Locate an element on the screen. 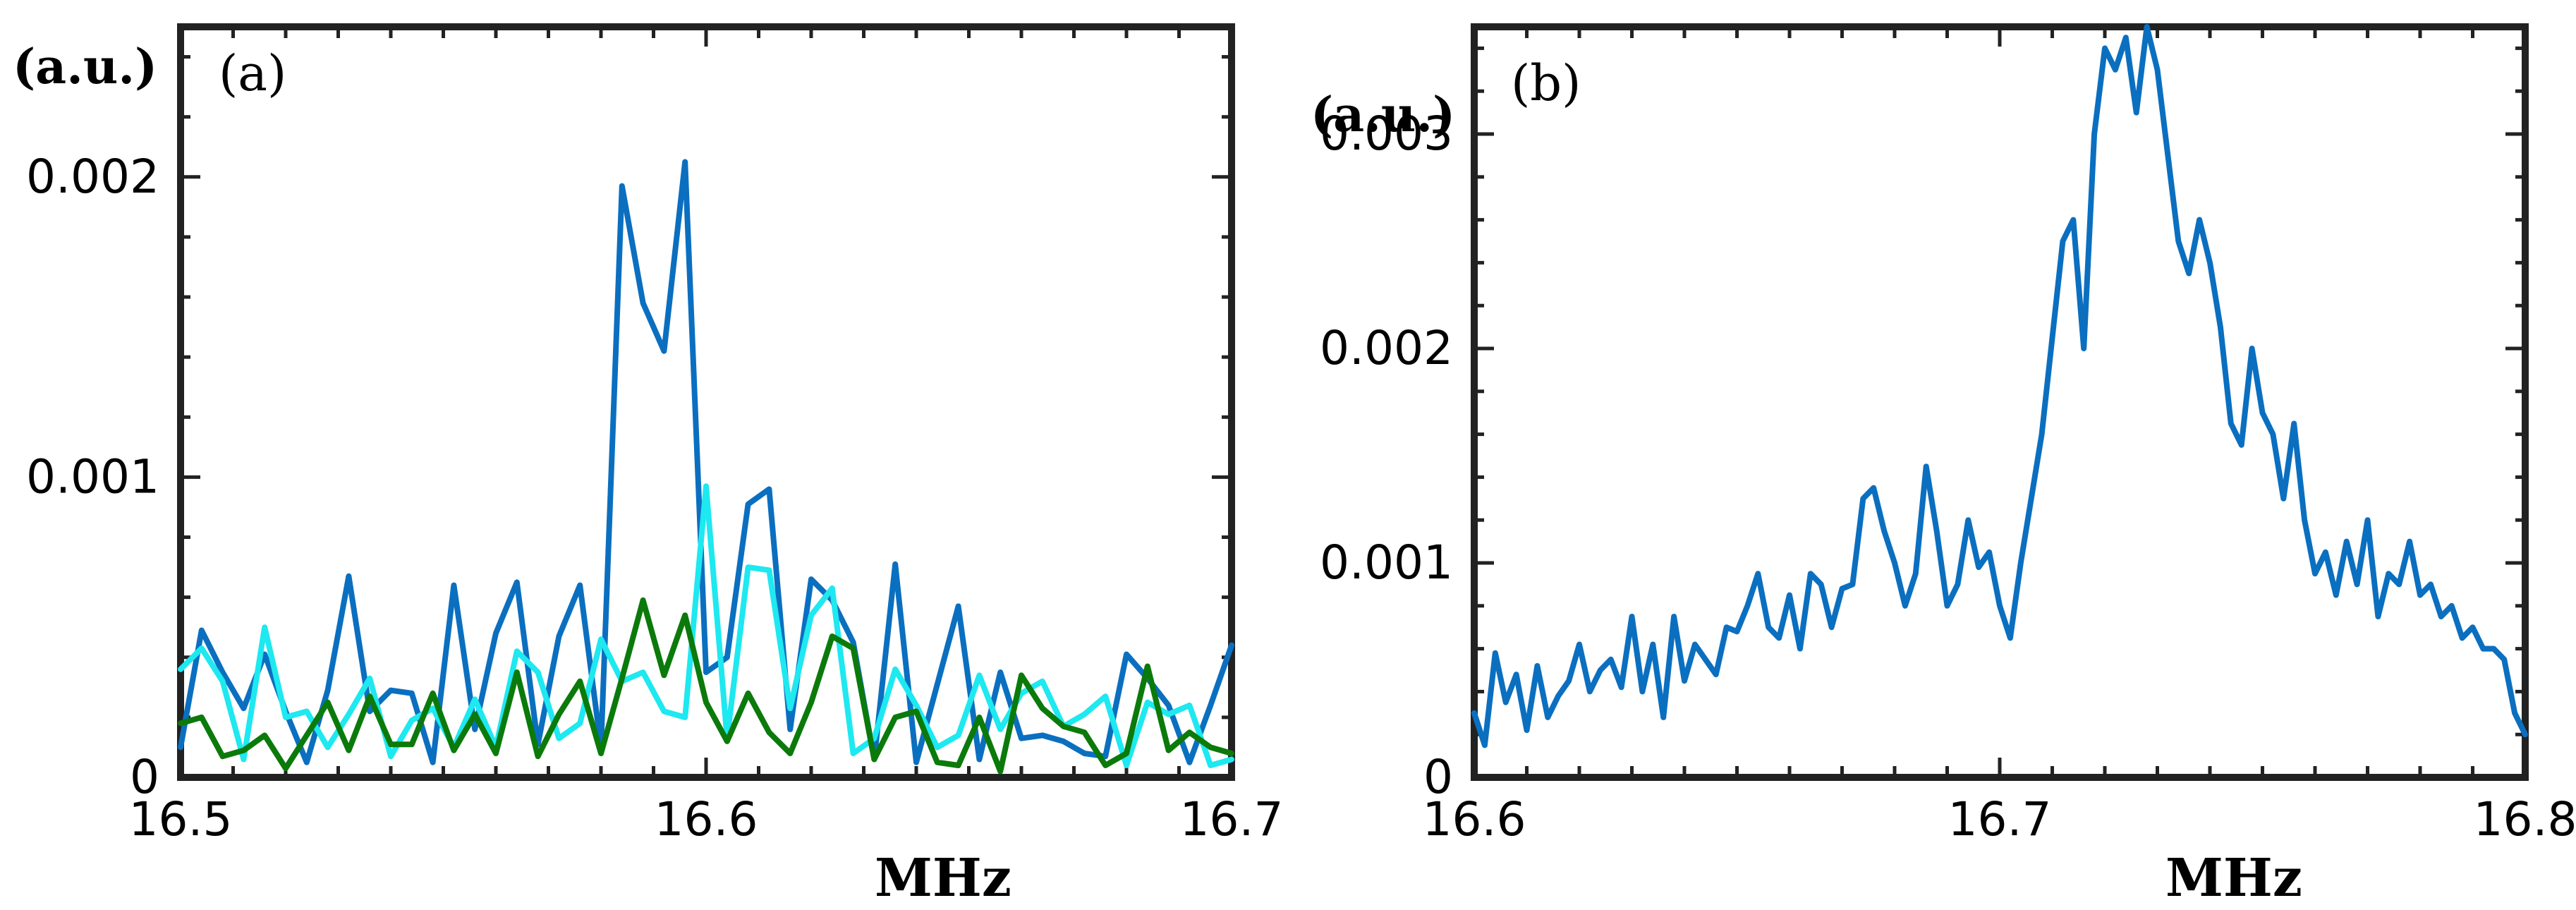  panel-a-unit-label: (a.u.) is located at coordinates (85, 67).